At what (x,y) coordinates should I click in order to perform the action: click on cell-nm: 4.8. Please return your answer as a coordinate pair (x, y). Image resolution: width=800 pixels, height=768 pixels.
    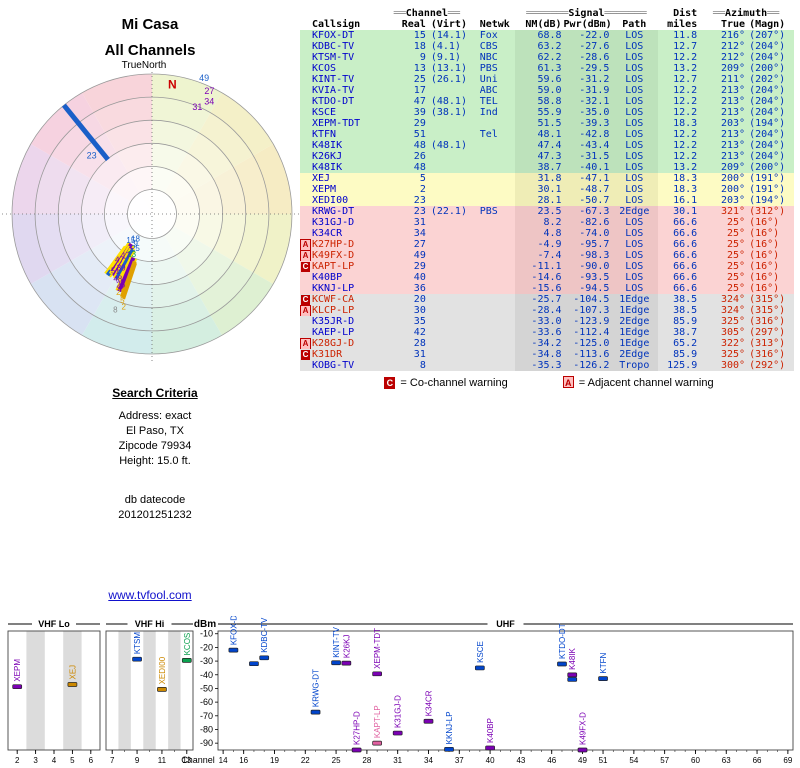
    Looking at the image, I should click on (538, 233).